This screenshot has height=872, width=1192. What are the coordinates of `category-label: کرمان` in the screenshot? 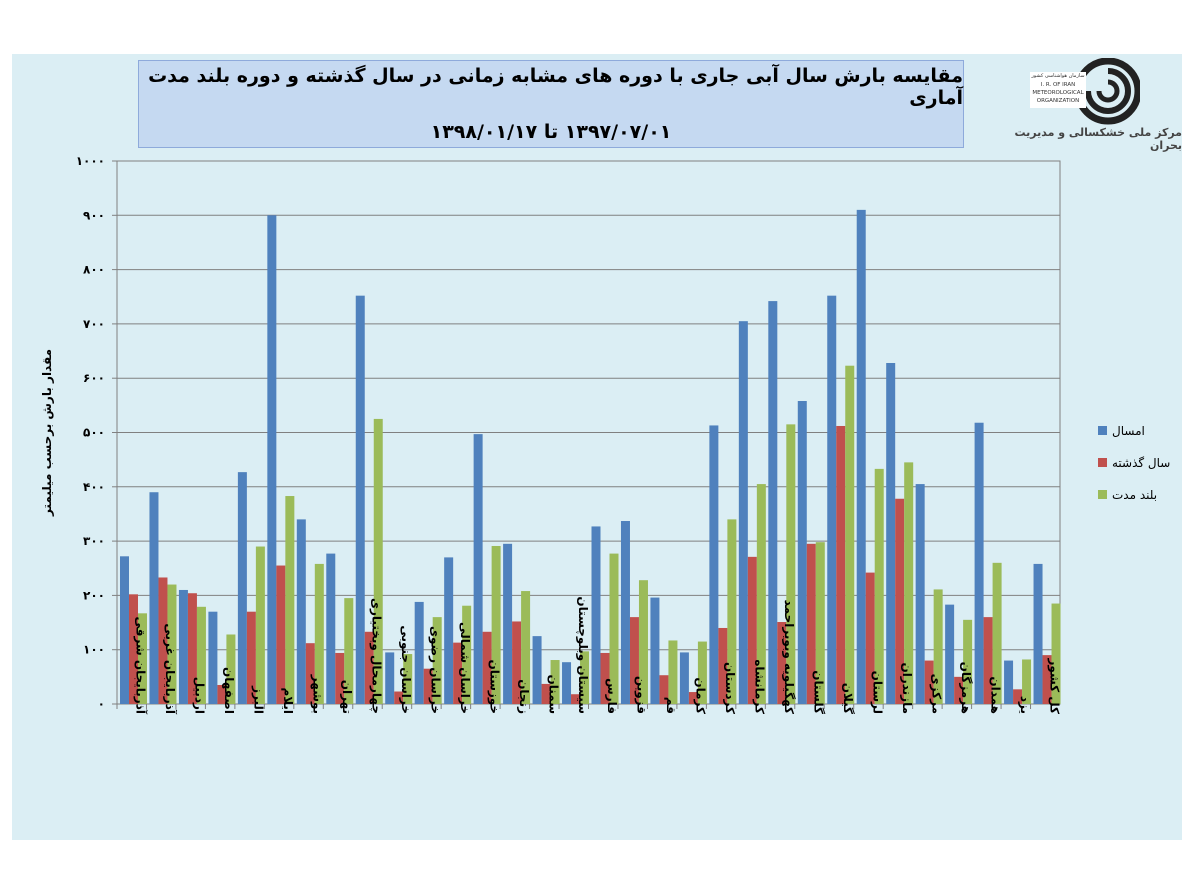 It's located at (701, 695).